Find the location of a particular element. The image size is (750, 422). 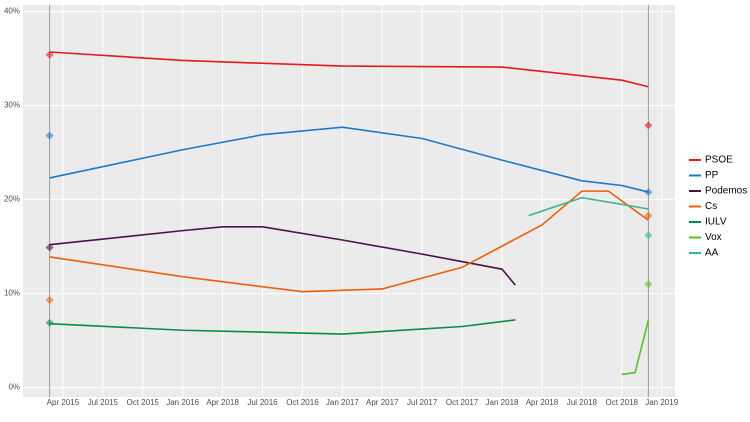

x-tick-label: Jul 2015 is located at coordinates (103, 402).